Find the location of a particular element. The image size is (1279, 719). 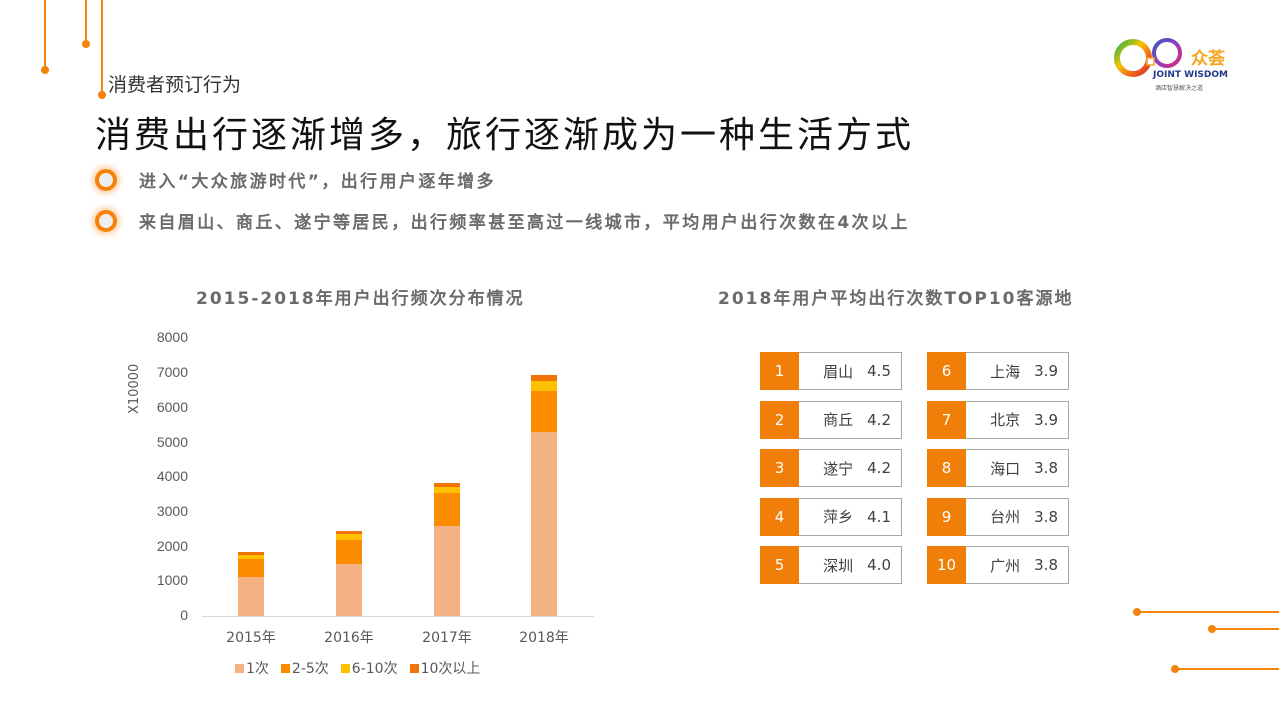

bullet-text: 来自眉山、商丘、遂宁等居民，出行频率甚至高过一线城市，平均用户出行次数在4次以上 is located at coordinates (524, 223).